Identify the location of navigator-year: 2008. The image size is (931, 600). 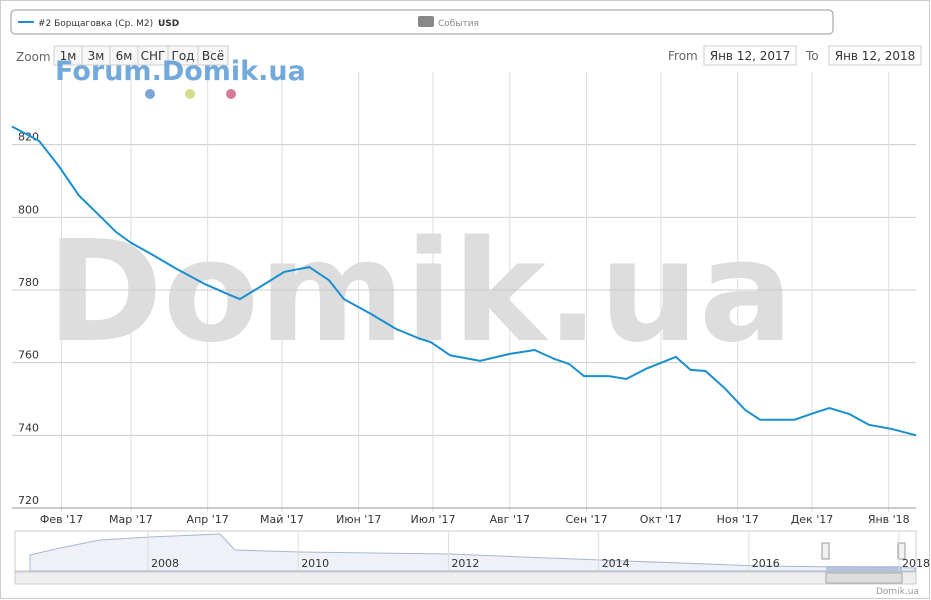
(165, 563).